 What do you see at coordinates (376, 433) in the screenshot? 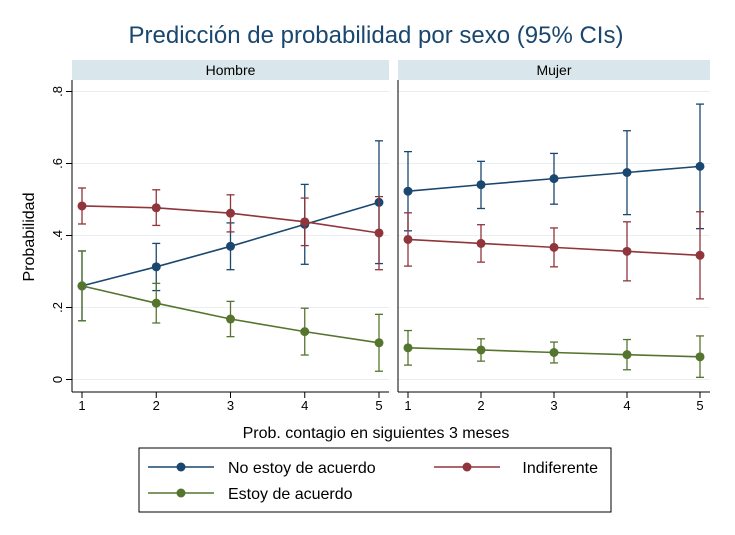
I see `x-axis-label: Prob. contagio en siguientes 3 meses` at bounding box center [376, 433].